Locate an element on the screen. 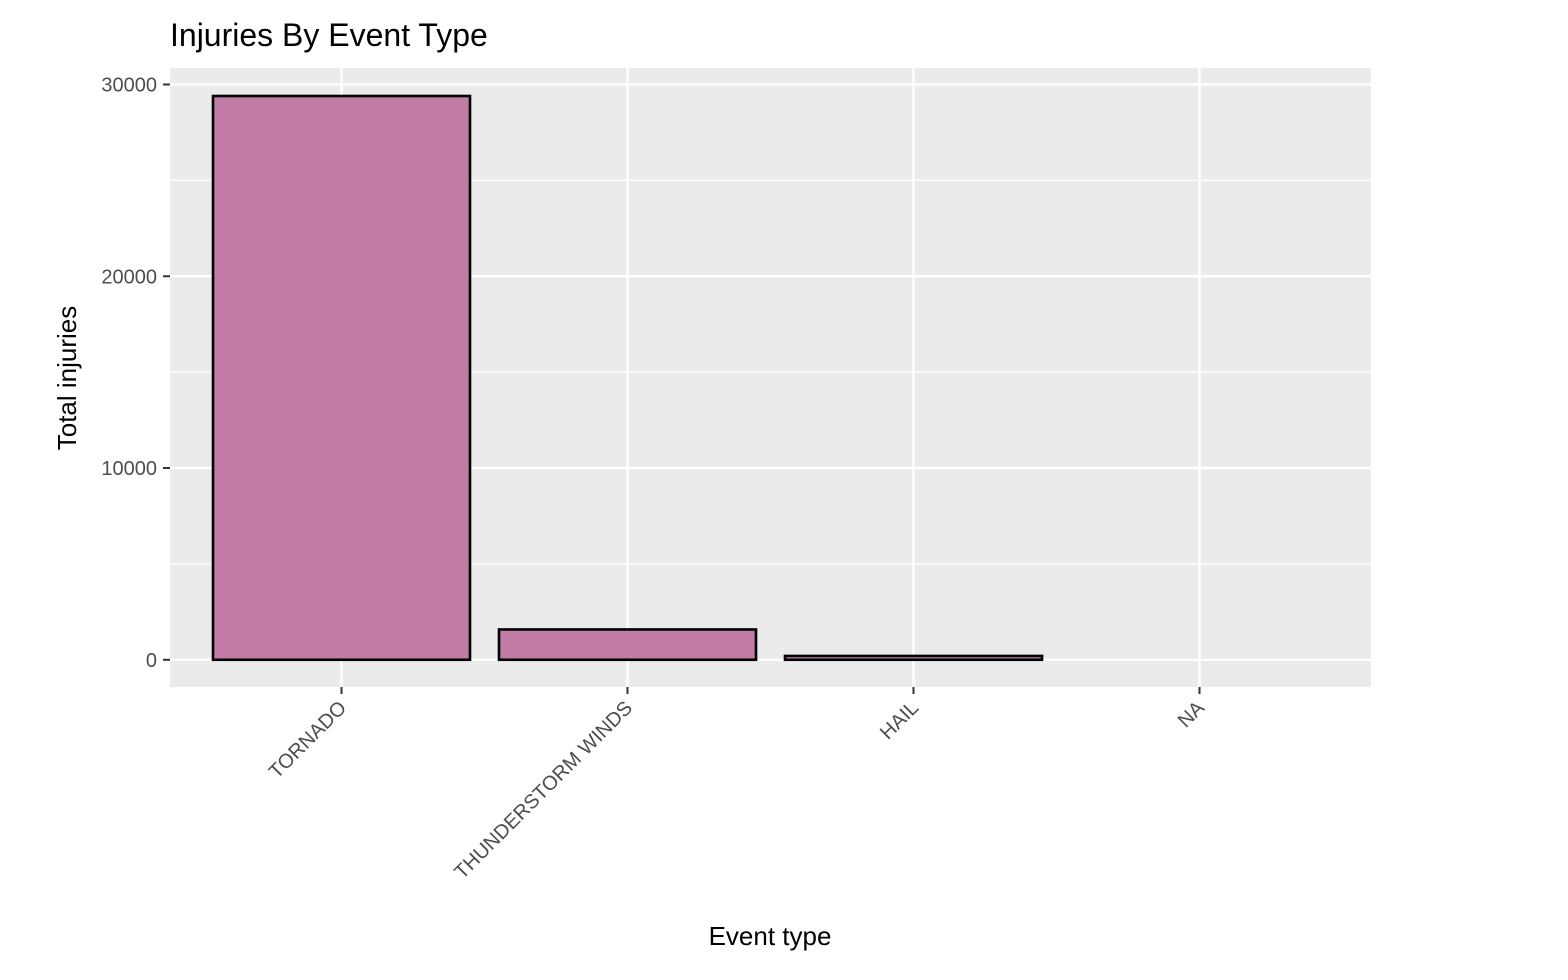 The image size is (1568, 980). x-axis: TORNADO THUNDERSTORM WINDS HAIL NA is located at coordinates (737, 785).